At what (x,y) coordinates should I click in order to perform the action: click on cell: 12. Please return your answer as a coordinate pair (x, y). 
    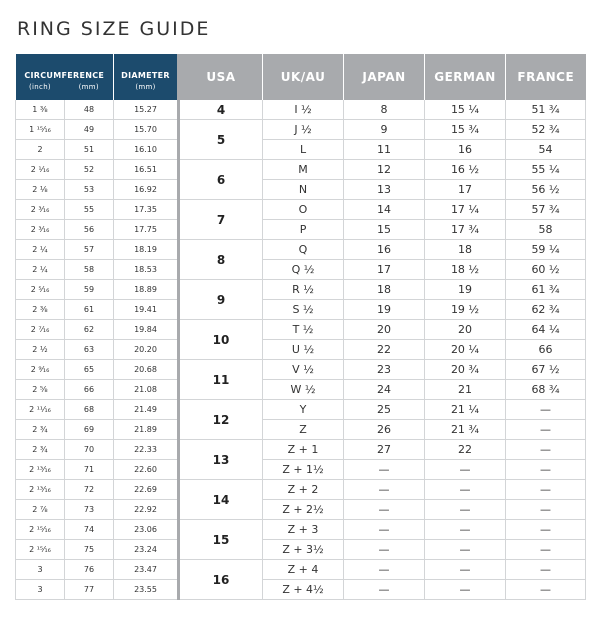
    Looking at the image, I should click on (384, 169).